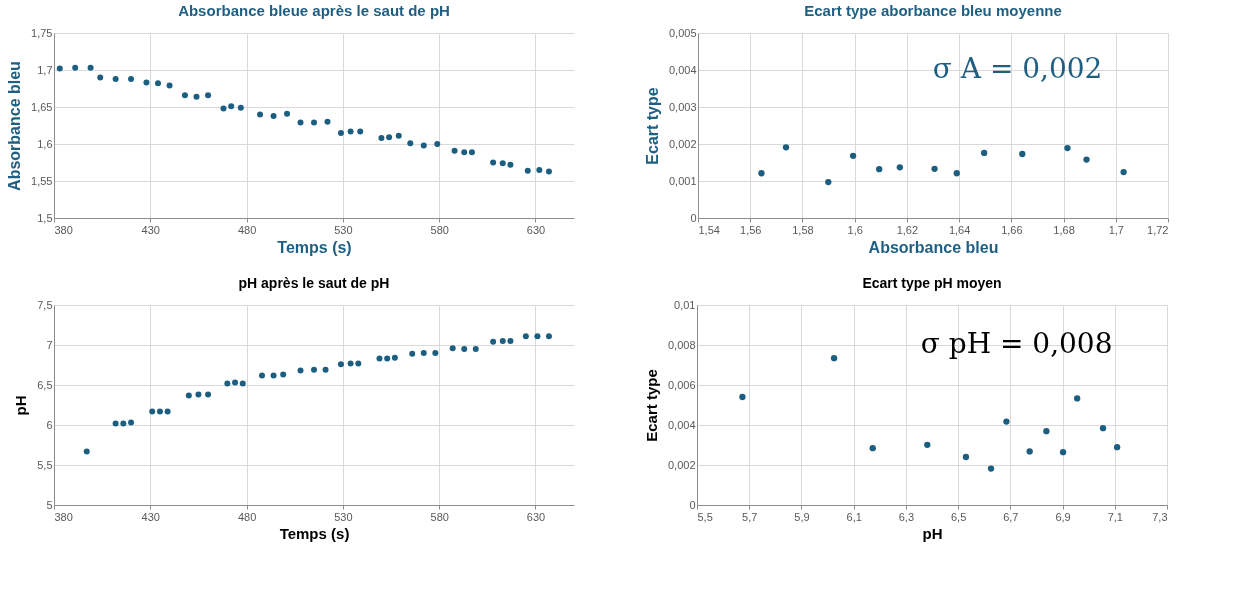  What do you see at coordinates (63, 516) in the screenshot?
I see `x-tick-label: 380` at bounding box center [63, 516].